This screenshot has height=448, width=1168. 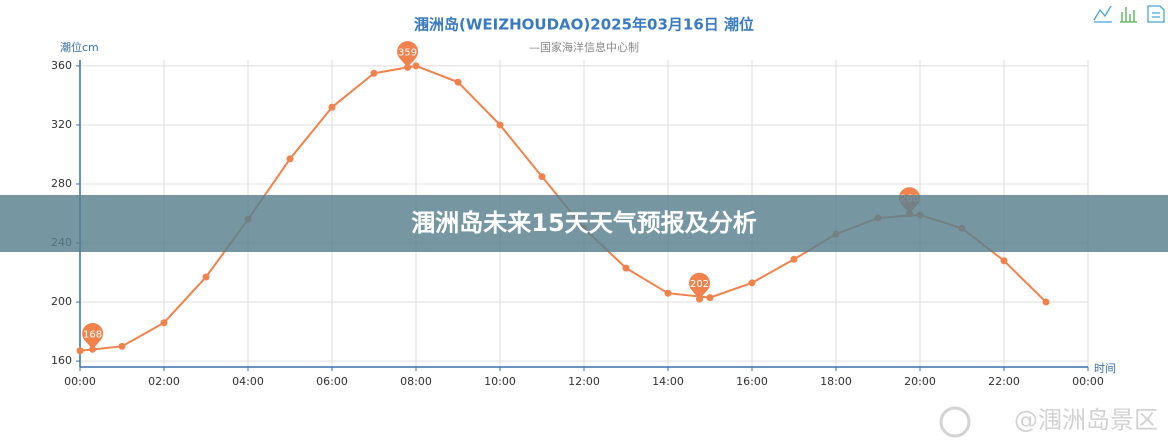 I want to click on watermark-icon, so click(x=955, y=422).